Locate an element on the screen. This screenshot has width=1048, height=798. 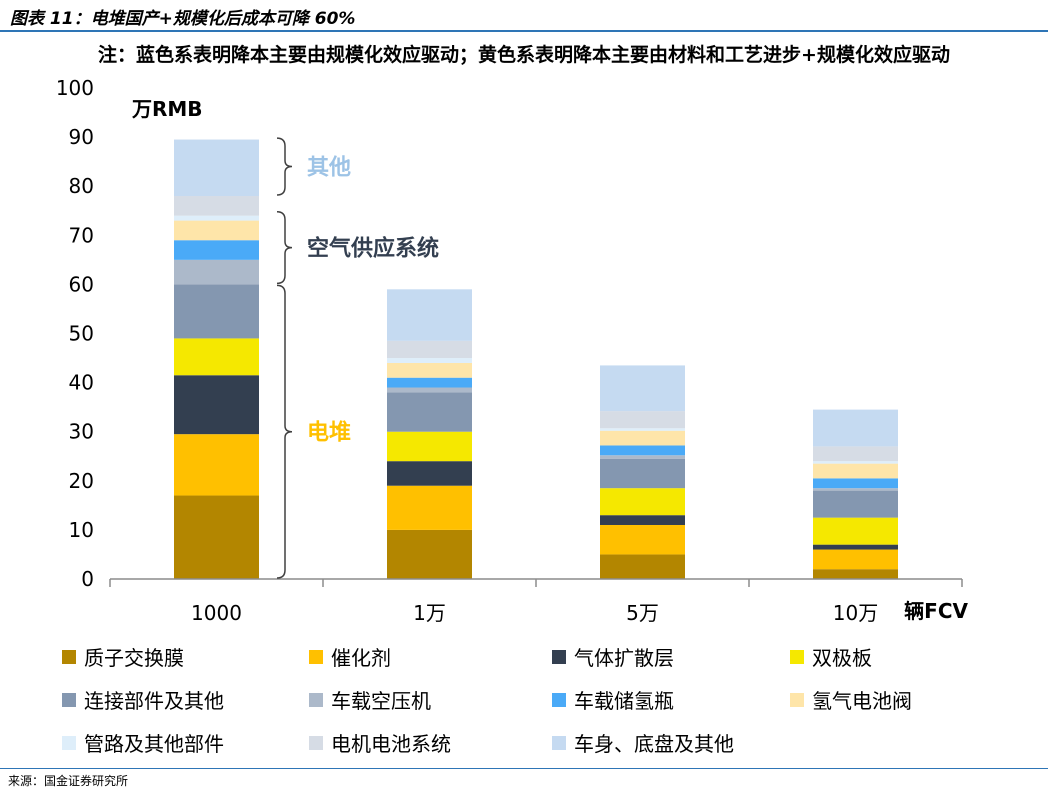
brace-label: 电堆 is located at coordinates (329, 433).